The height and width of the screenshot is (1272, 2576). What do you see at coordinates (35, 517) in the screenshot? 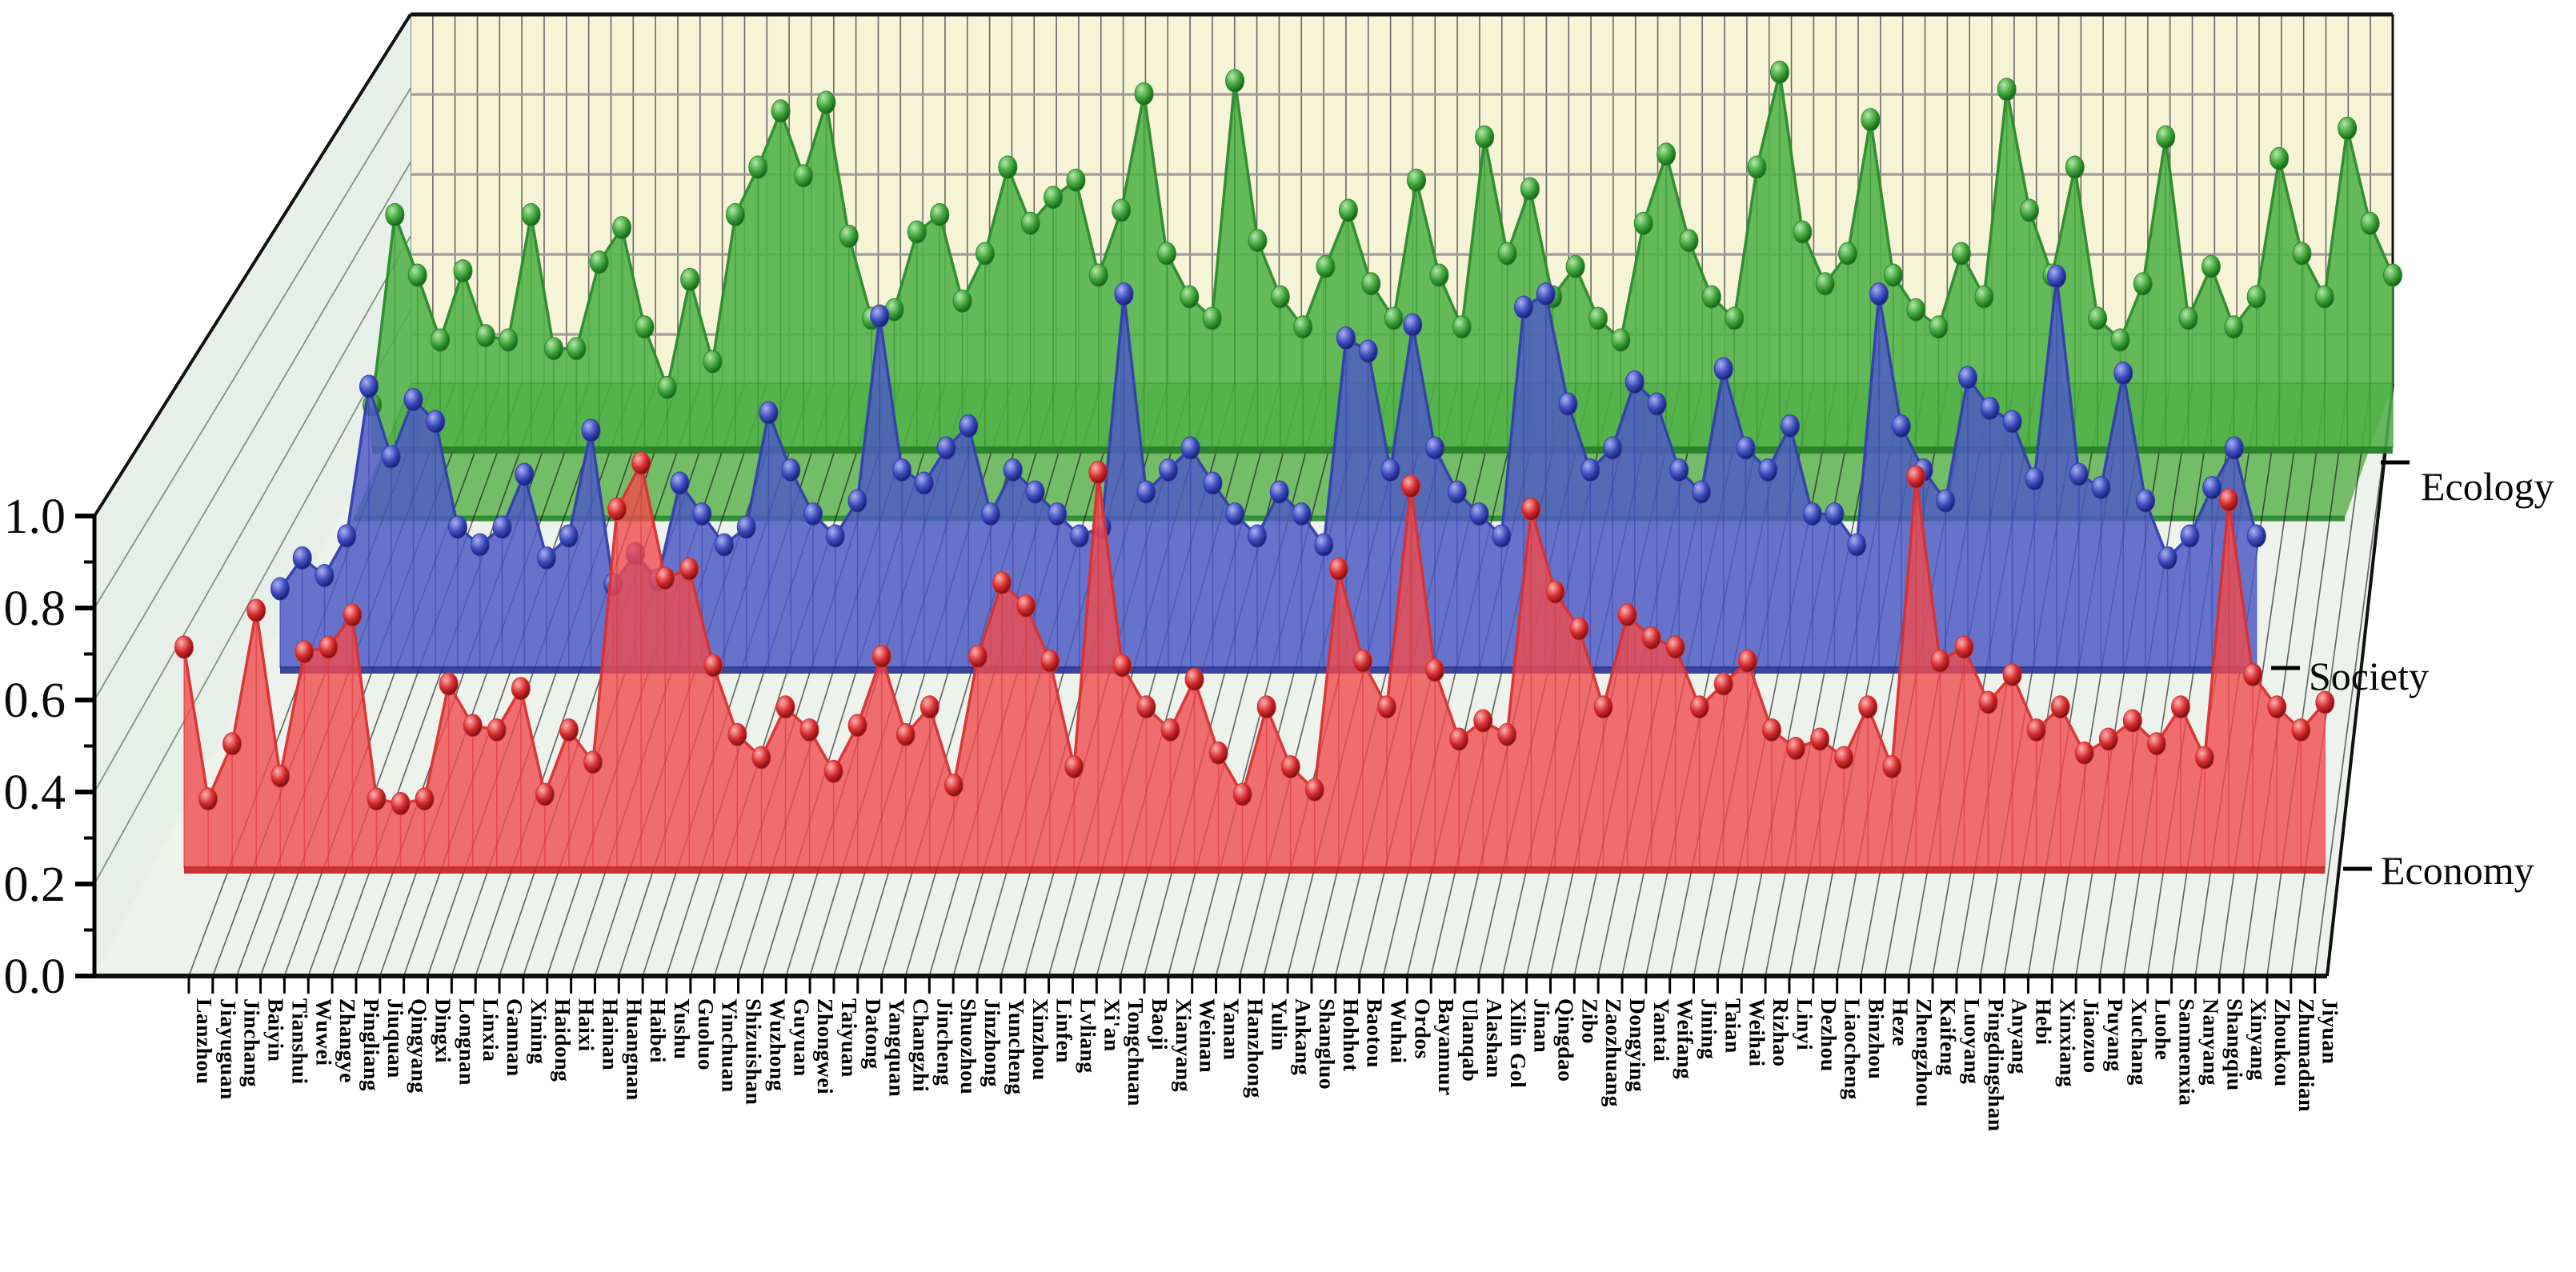
I see `y-tick-label: 1.0` at bounding box center [35, 517].